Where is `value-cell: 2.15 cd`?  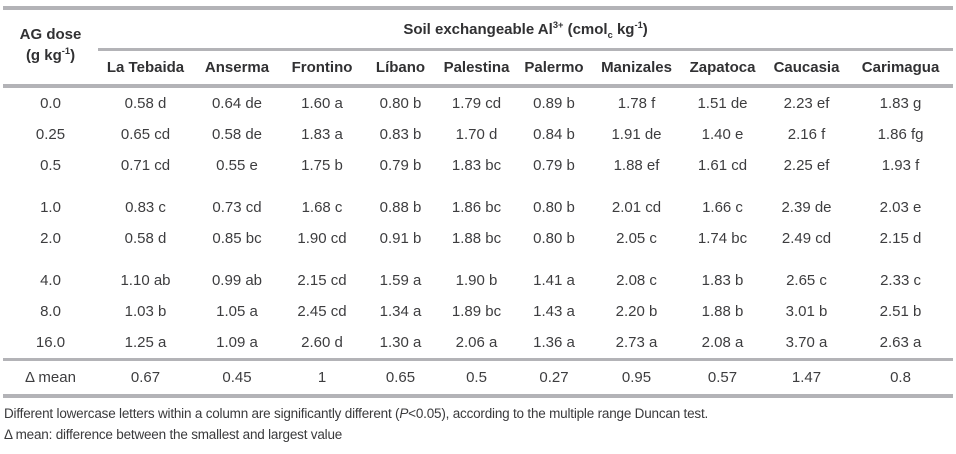 value-cell: 2.15 cd is located at coordinates (322, 280).